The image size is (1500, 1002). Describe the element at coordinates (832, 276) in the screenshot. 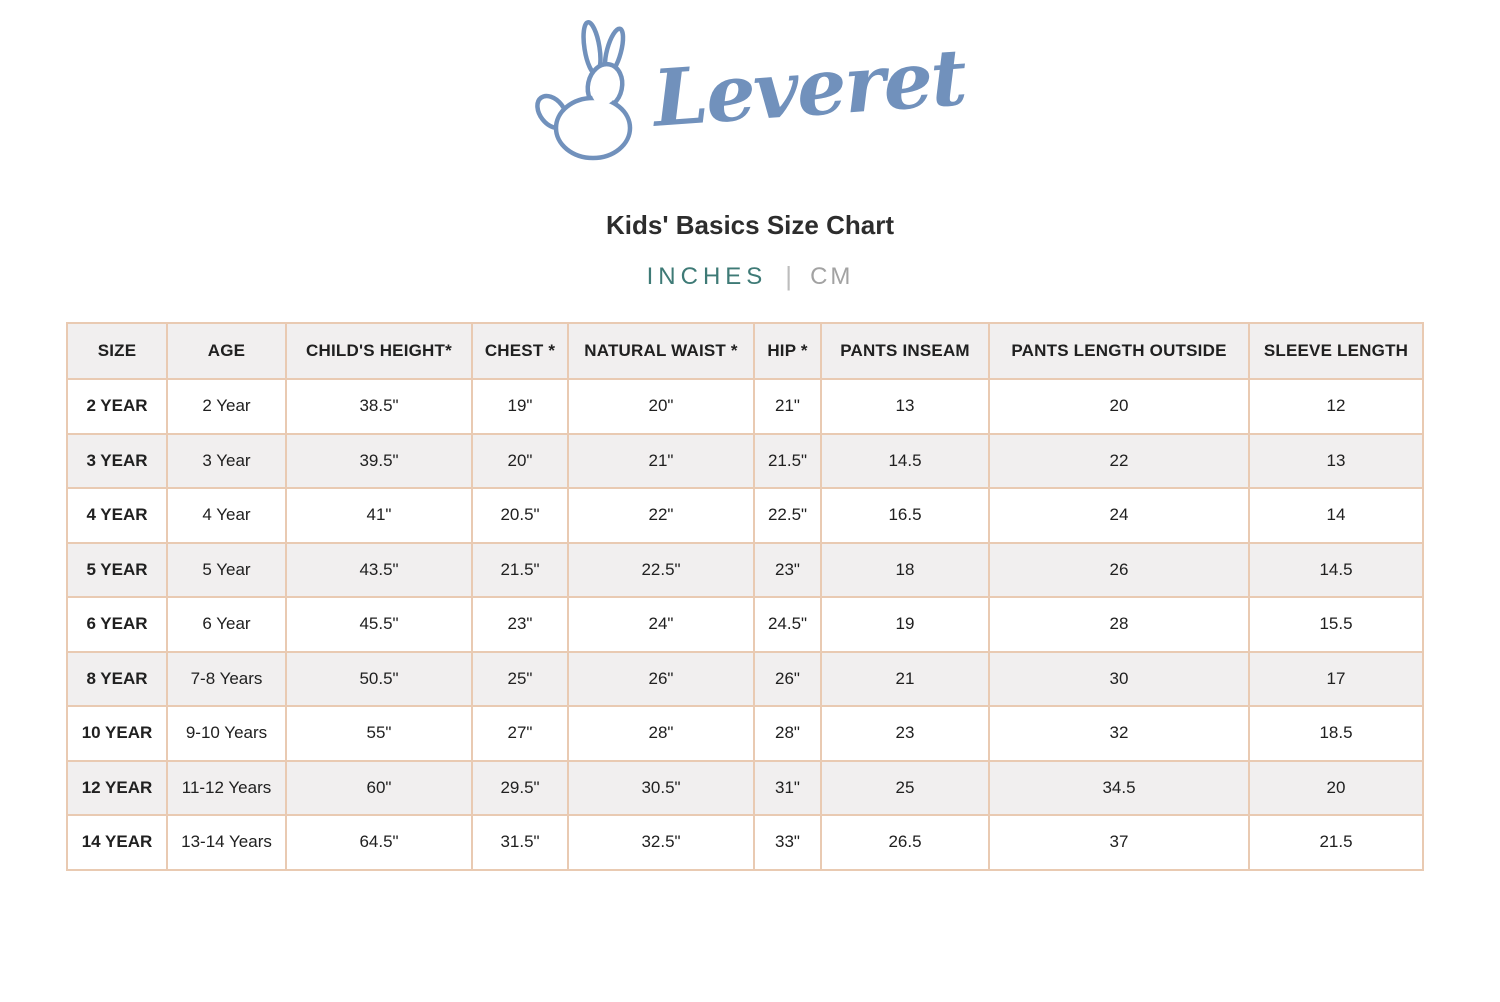

I see `unit-option-cm: CM` at that location.